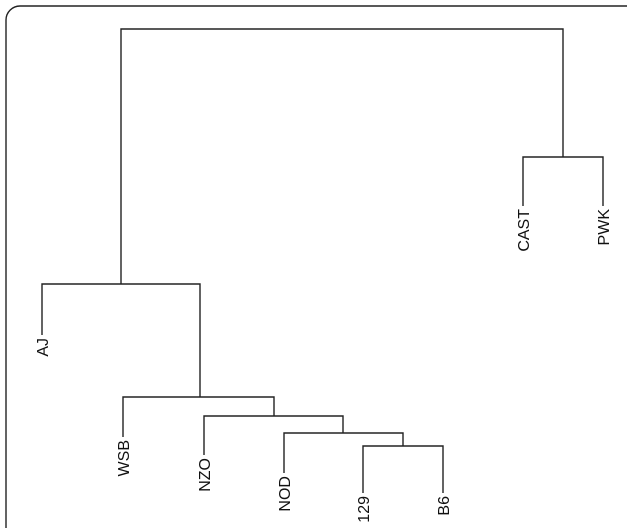 This screenshot has width=627, height=528. Describe the element at coordinates (524, 230) in the screenshot. I see `leaf-label-cast: CAST` at that location.